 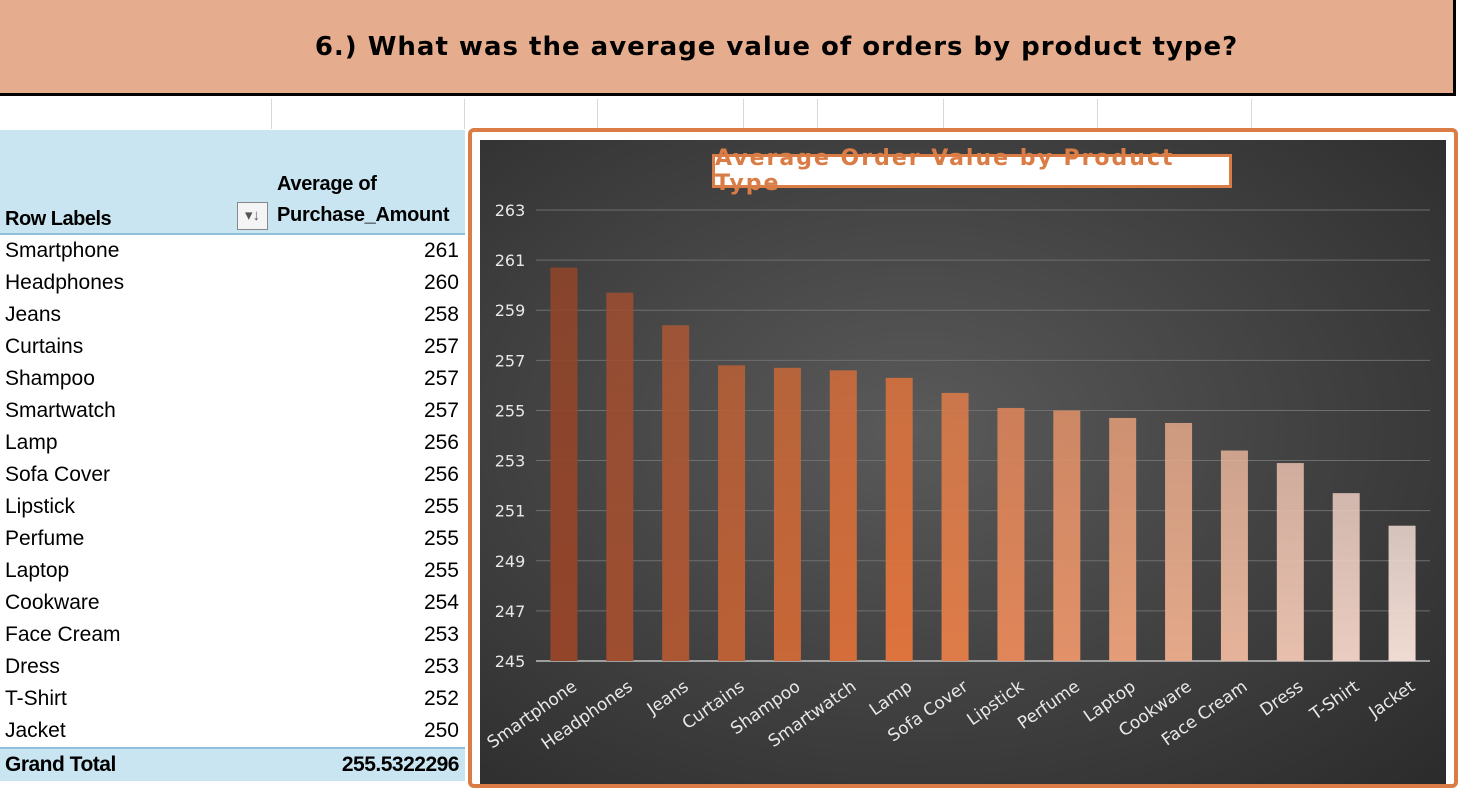 I want to click on pivot-row-value: 260, so click(x=441, y=282).